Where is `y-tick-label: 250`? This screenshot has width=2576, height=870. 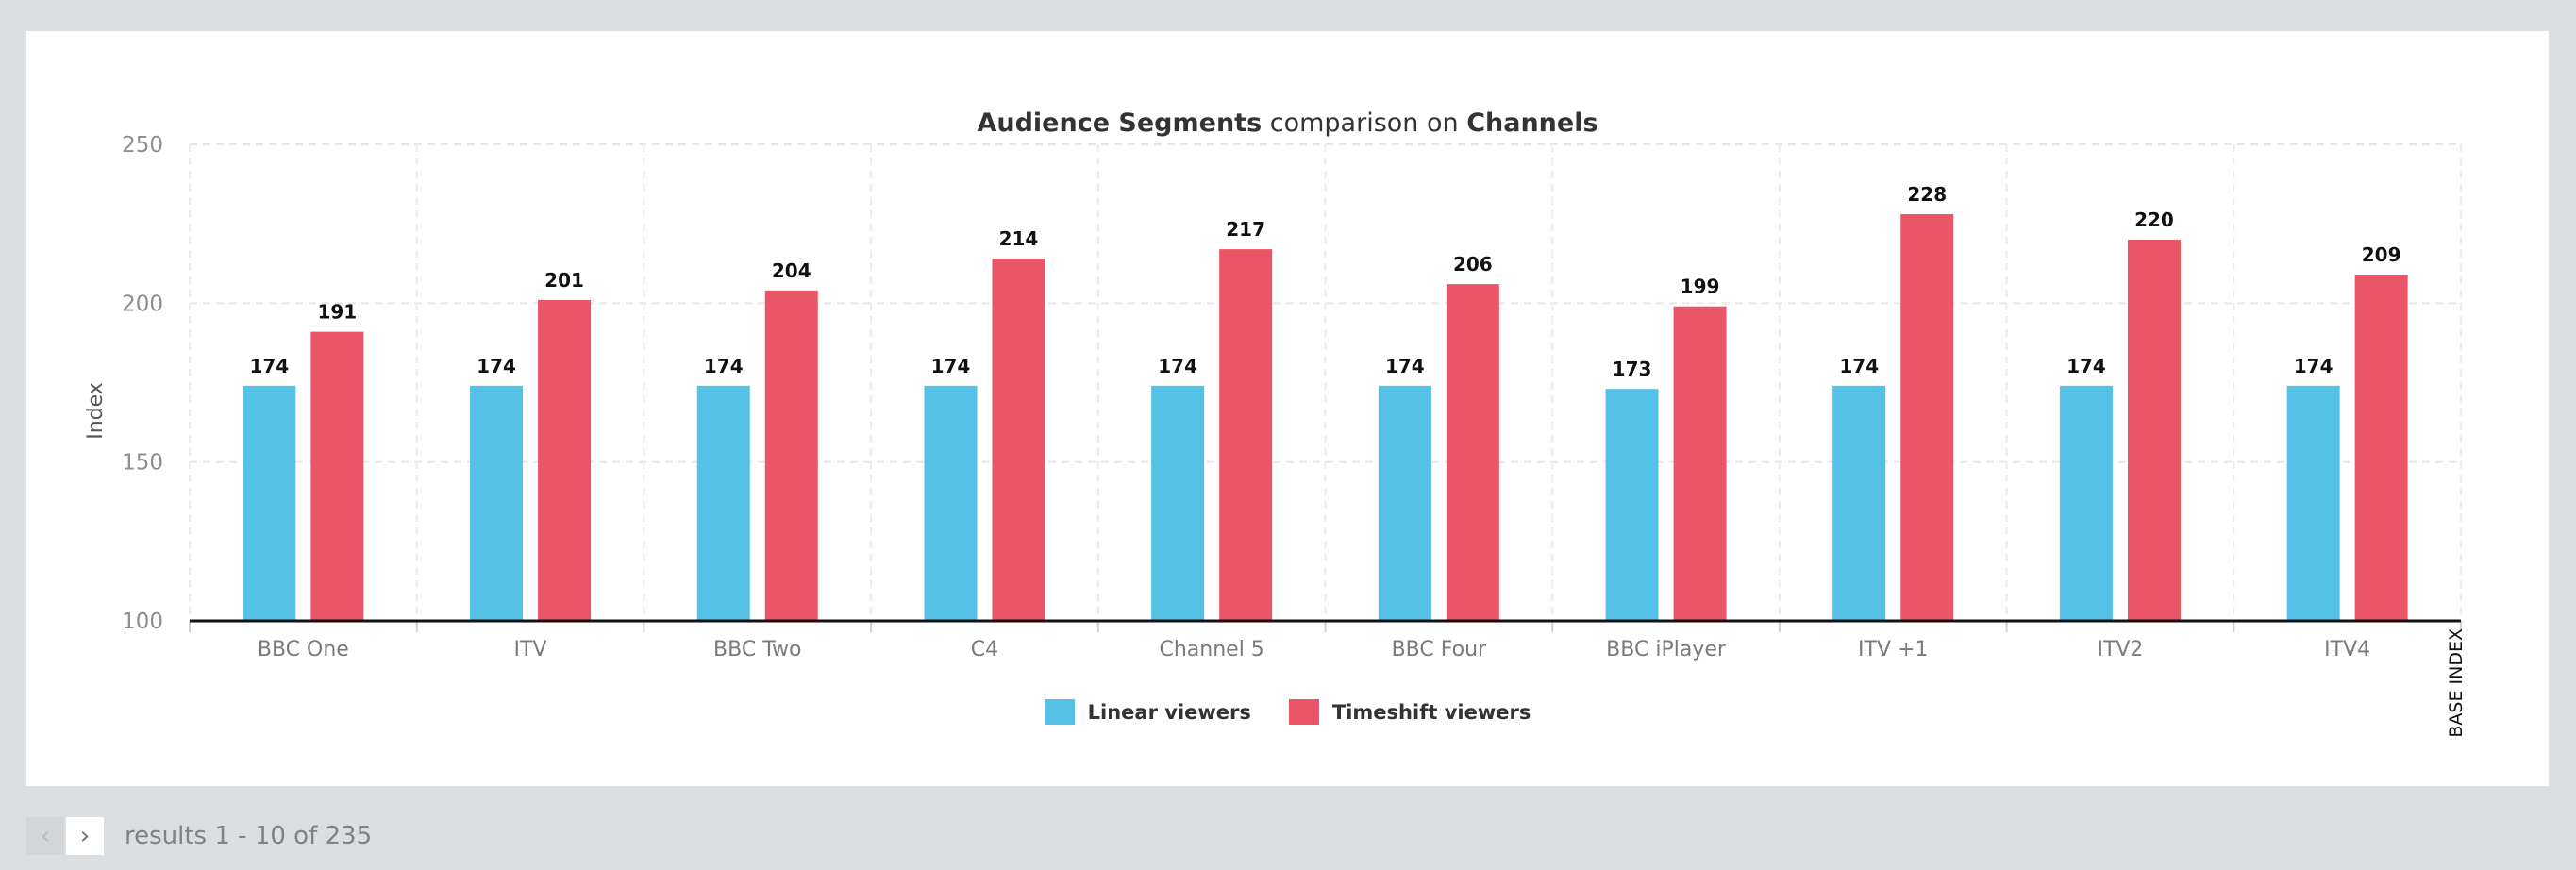 y-tick-label: 250 is located at coordinates (142, 145).